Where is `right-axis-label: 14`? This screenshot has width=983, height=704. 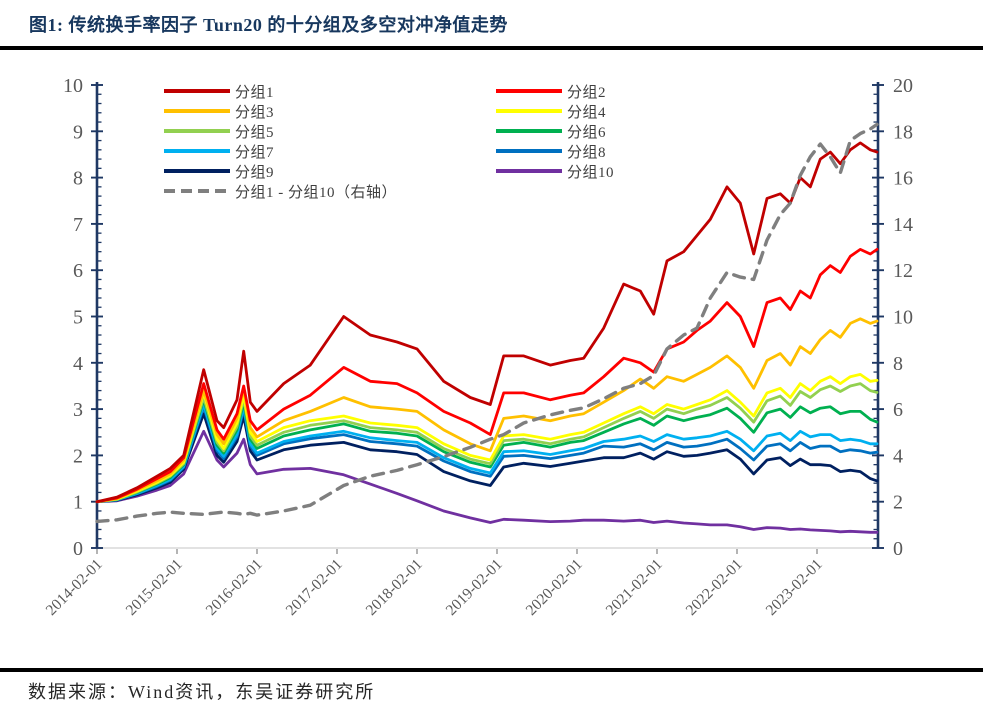 right-axis-label: 14 is located at coordinates (903, 225).